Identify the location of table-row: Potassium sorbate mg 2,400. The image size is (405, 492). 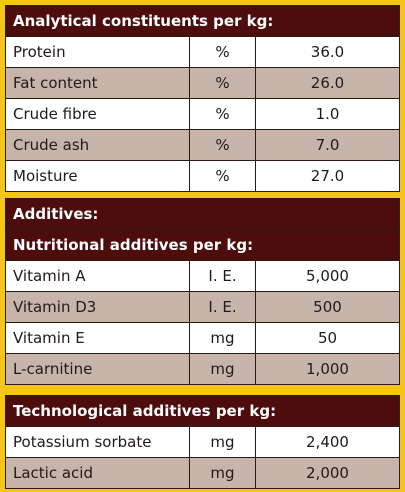
(202, 442).